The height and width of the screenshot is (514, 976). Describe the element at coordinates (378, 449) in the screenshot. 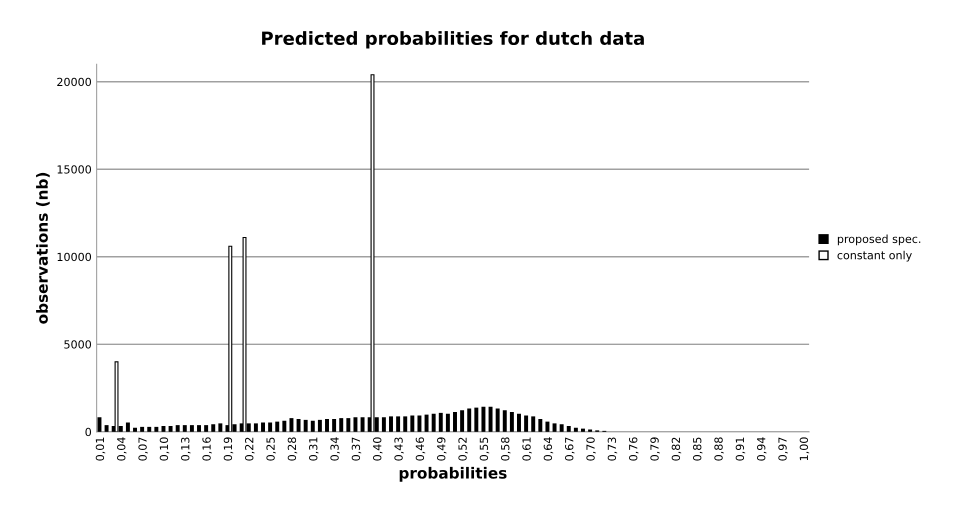

I see `x-tick-label: 0,40` at that location.